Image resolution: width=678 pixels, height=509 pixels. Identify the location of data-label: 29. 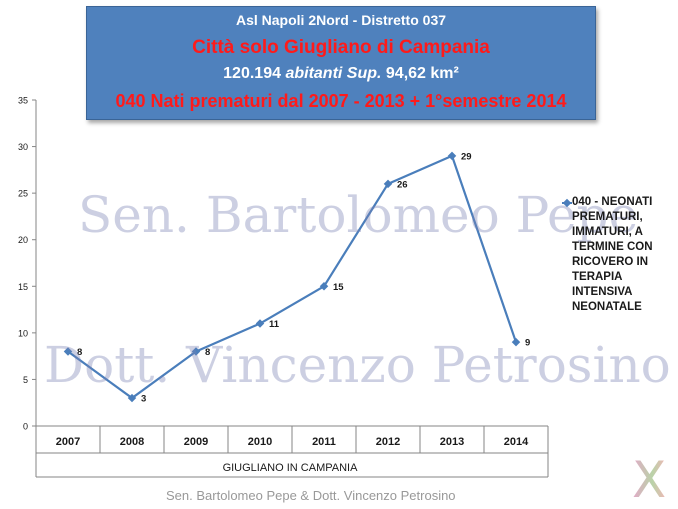
(466, 156).